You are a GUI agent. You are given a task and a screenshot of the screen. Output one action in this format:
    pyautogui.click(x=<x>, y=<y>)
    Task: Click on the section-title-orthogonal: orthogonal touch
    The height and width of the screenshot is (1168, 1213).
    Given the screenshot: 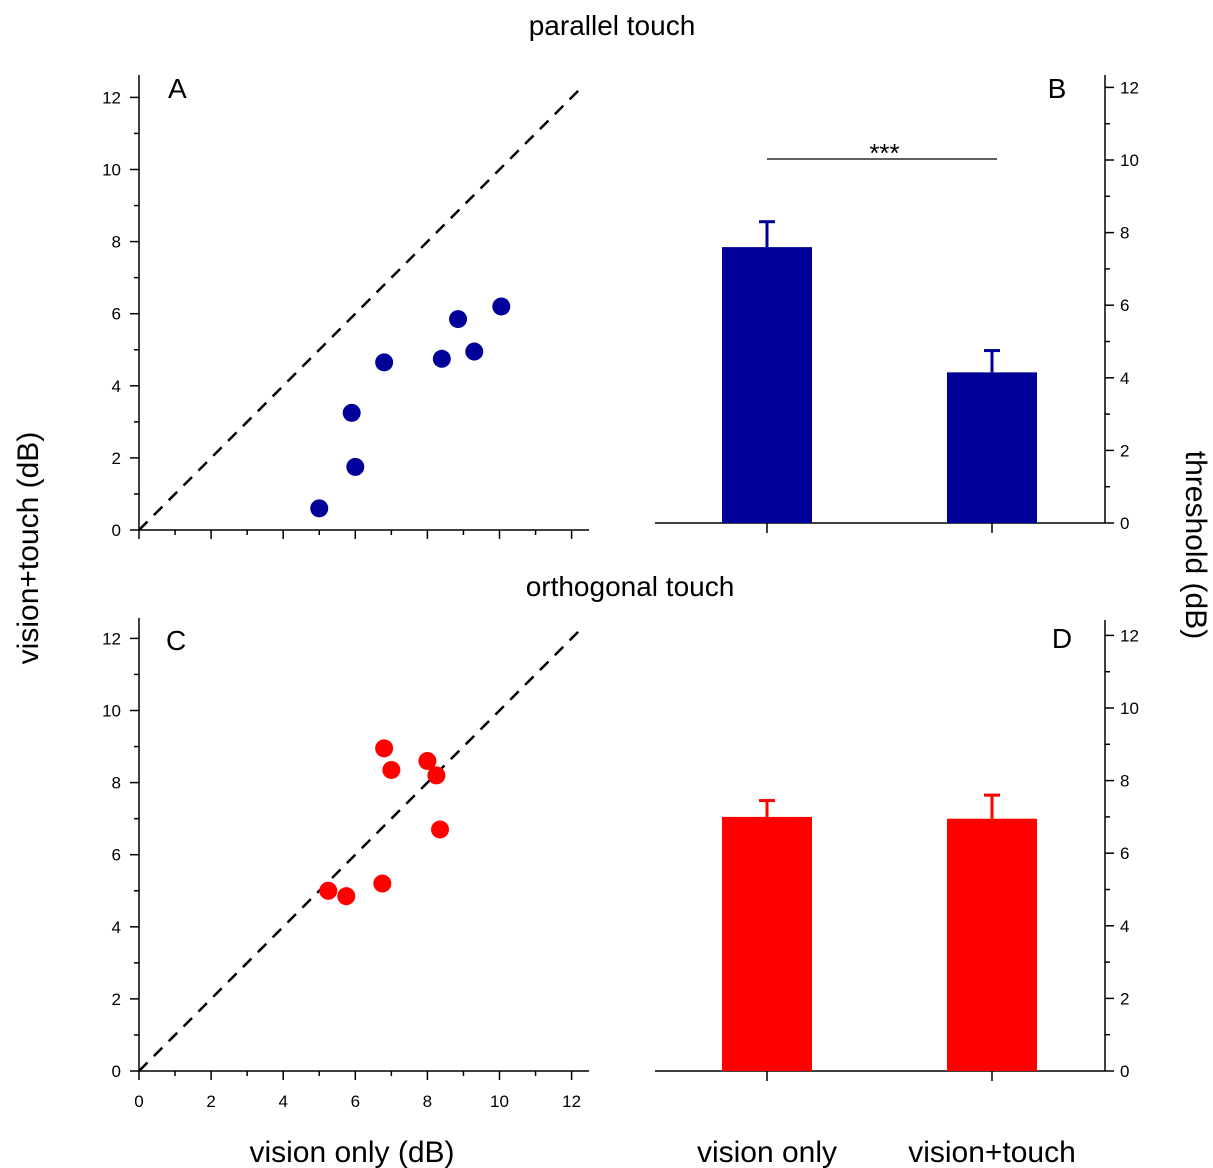 What is the action you would take?
    pyautogui.click(x=630, y=586)
    